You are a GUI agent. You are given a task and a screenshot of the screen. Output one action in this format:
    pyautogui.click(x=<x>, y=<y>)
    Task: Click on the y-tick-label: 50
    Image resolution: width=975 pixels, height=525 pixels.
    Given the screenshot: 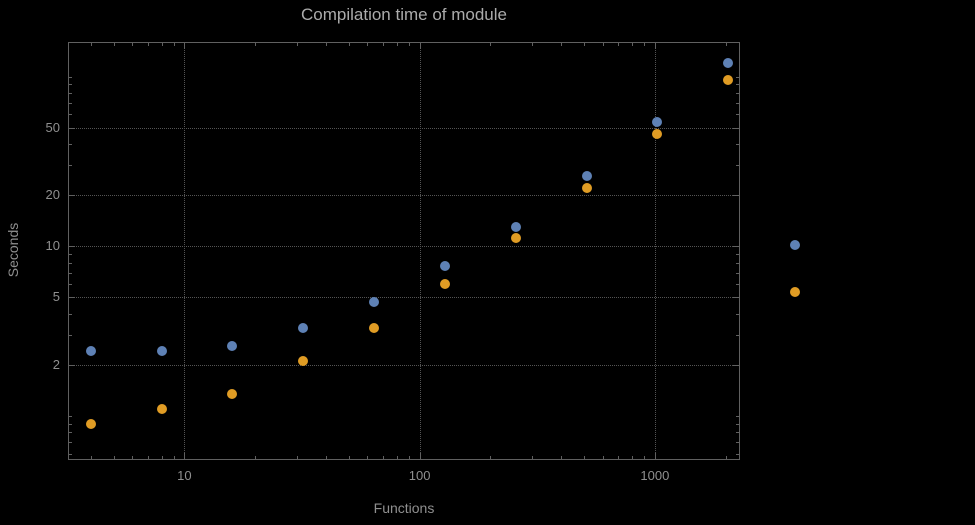 What is the action you would take?
    pyautogui.click(x=52, y=127)
    